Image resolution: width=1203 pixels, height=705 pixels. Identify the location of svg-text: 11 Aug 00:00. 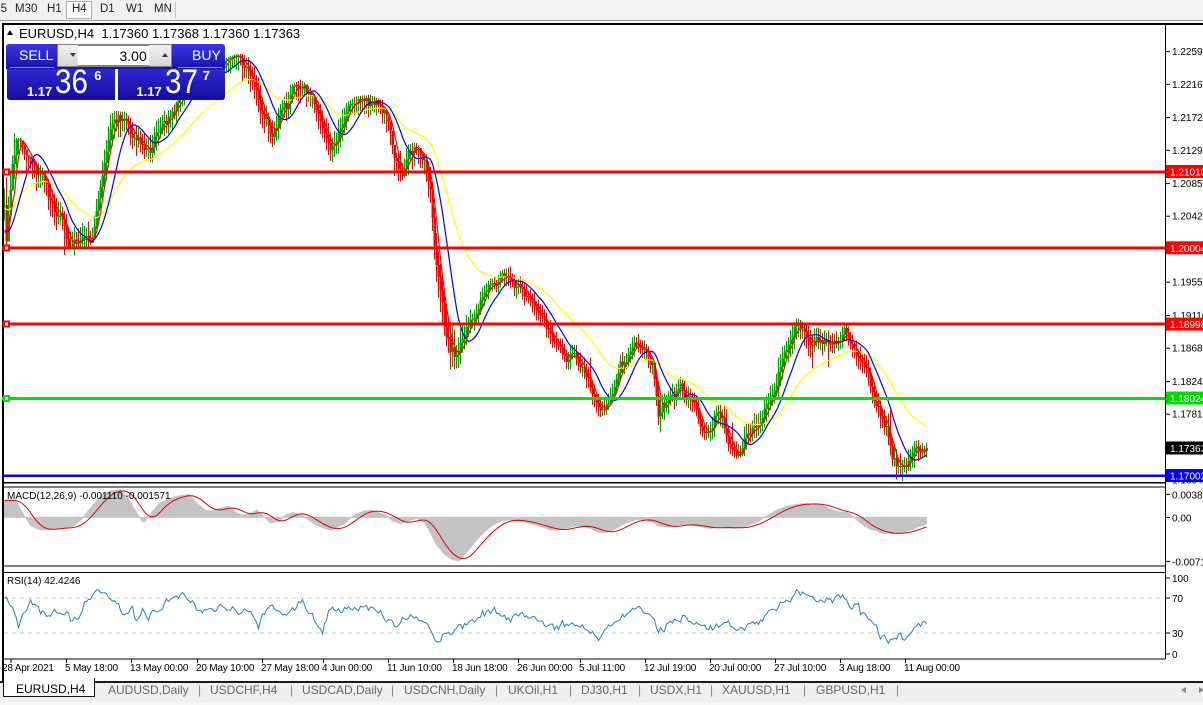
(932, 668).